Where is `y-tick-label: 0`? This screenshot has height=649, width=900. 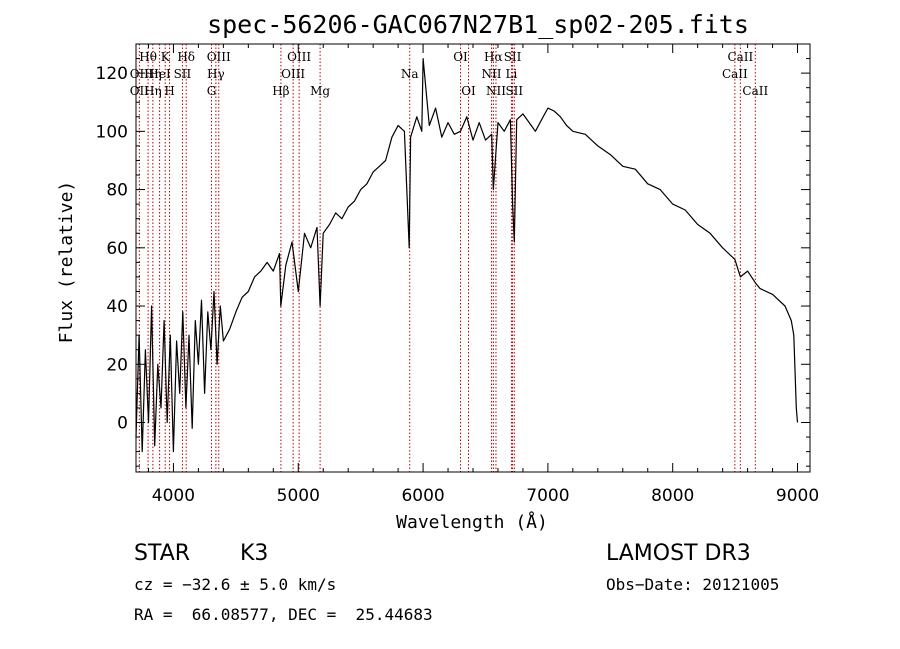
y-tick-label: 0 is located at coordinates (122, 424).